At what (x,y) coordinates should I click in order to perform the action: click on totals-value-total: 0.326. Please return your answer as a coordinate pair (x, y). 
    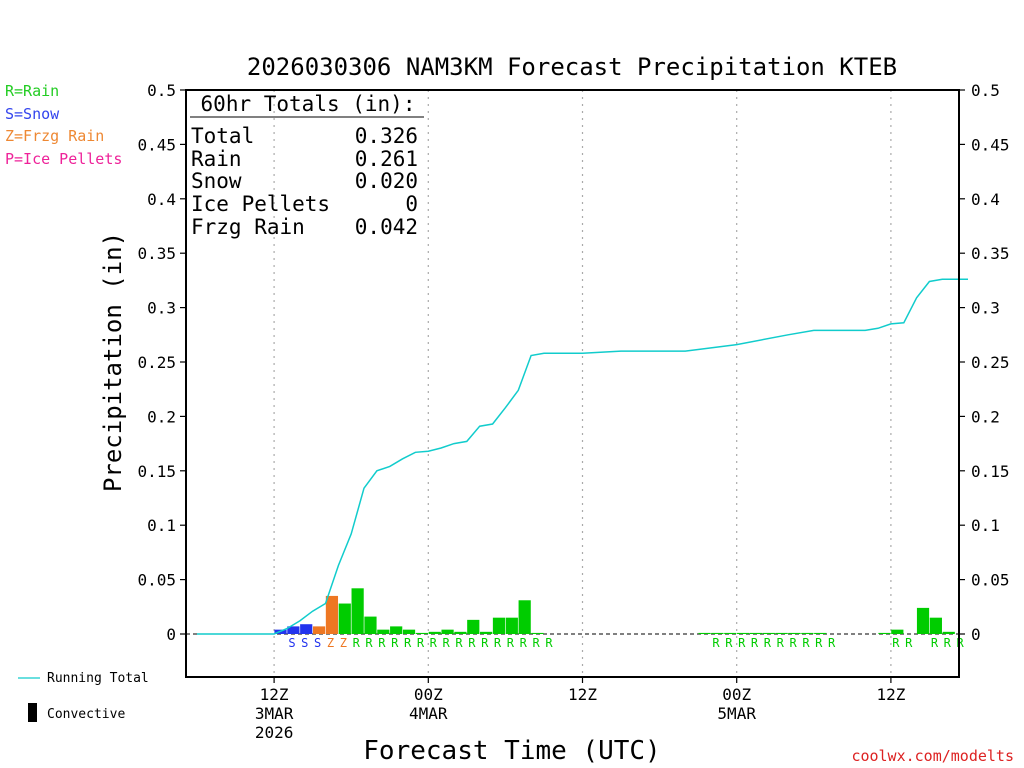
    Looking at the image, I should click on (386, 136).